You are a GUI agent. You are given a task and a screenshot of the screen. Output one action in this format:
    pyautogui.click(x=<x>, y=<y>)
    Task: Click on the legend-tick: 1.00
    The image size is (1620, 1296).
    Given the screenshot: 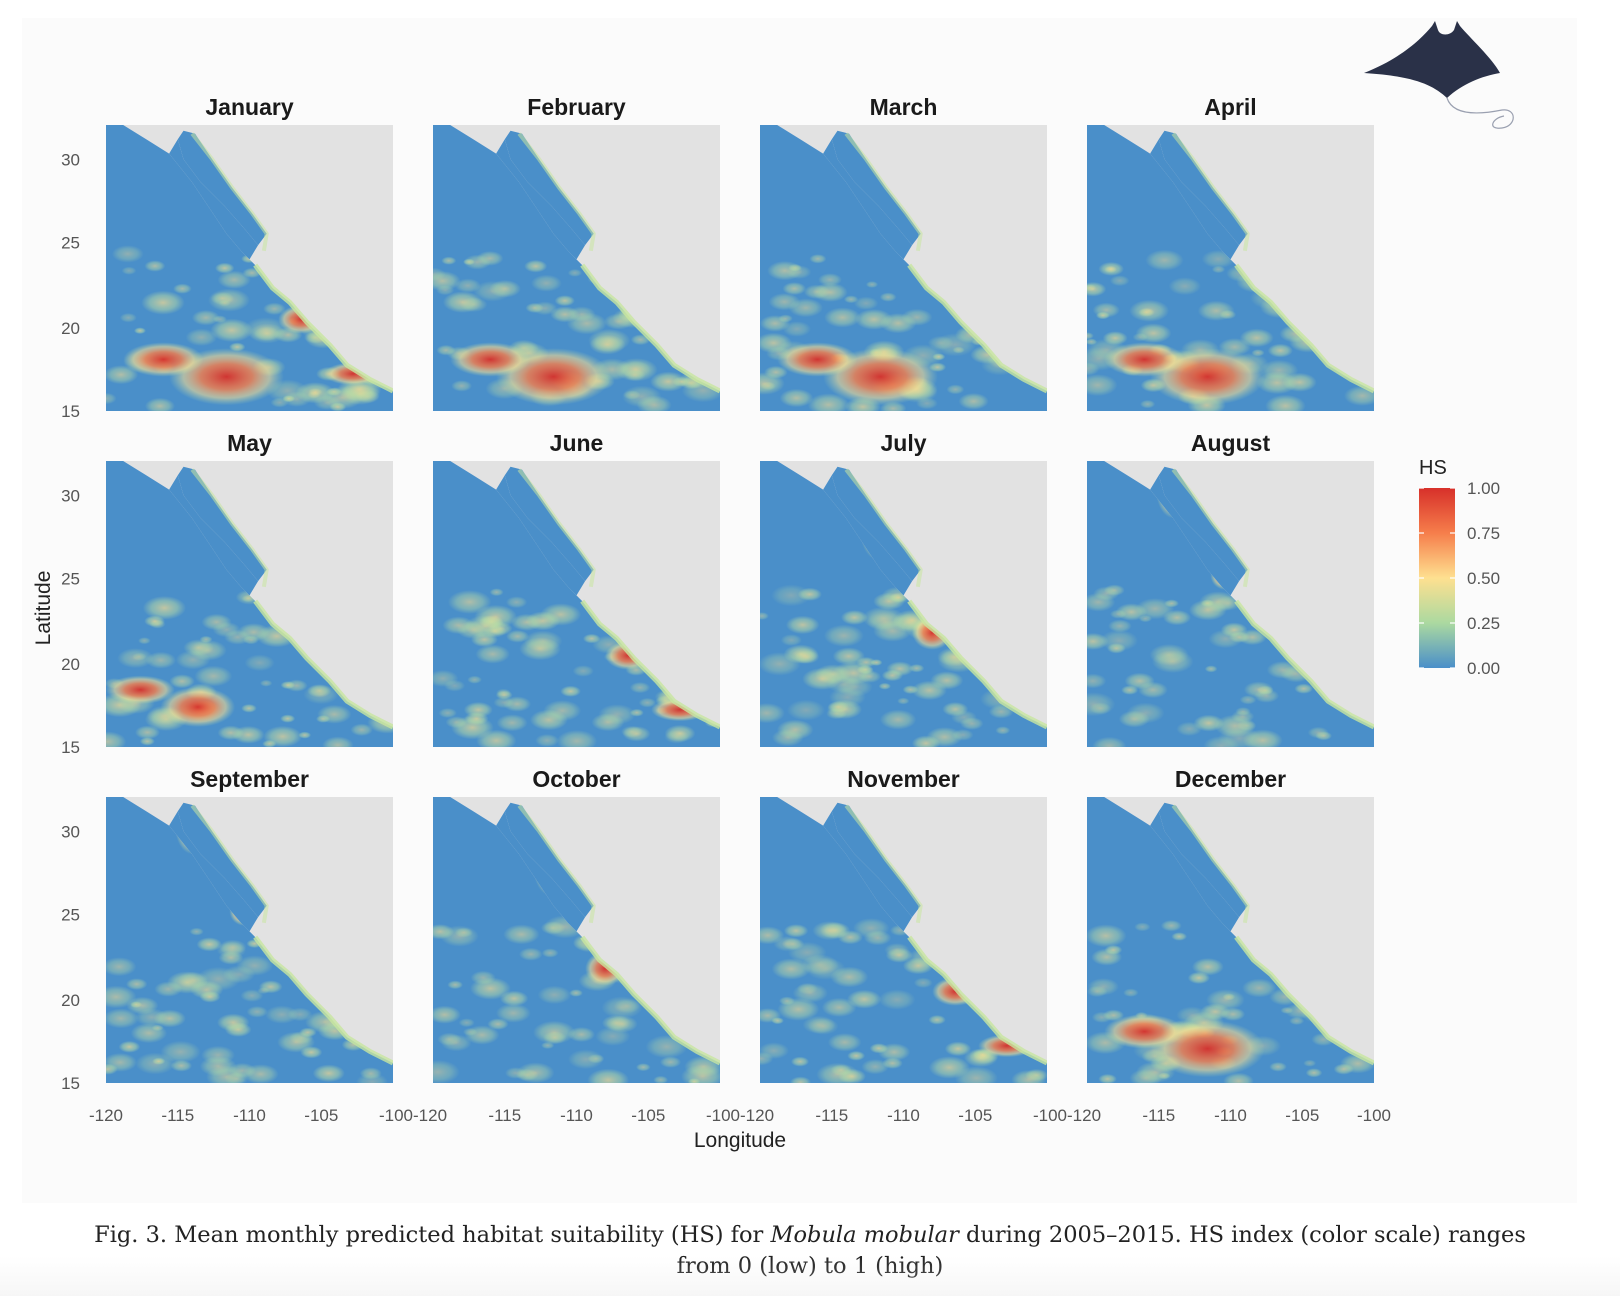 What is the action you would take?
    pyautogui.click(x=1483, y=488)
    